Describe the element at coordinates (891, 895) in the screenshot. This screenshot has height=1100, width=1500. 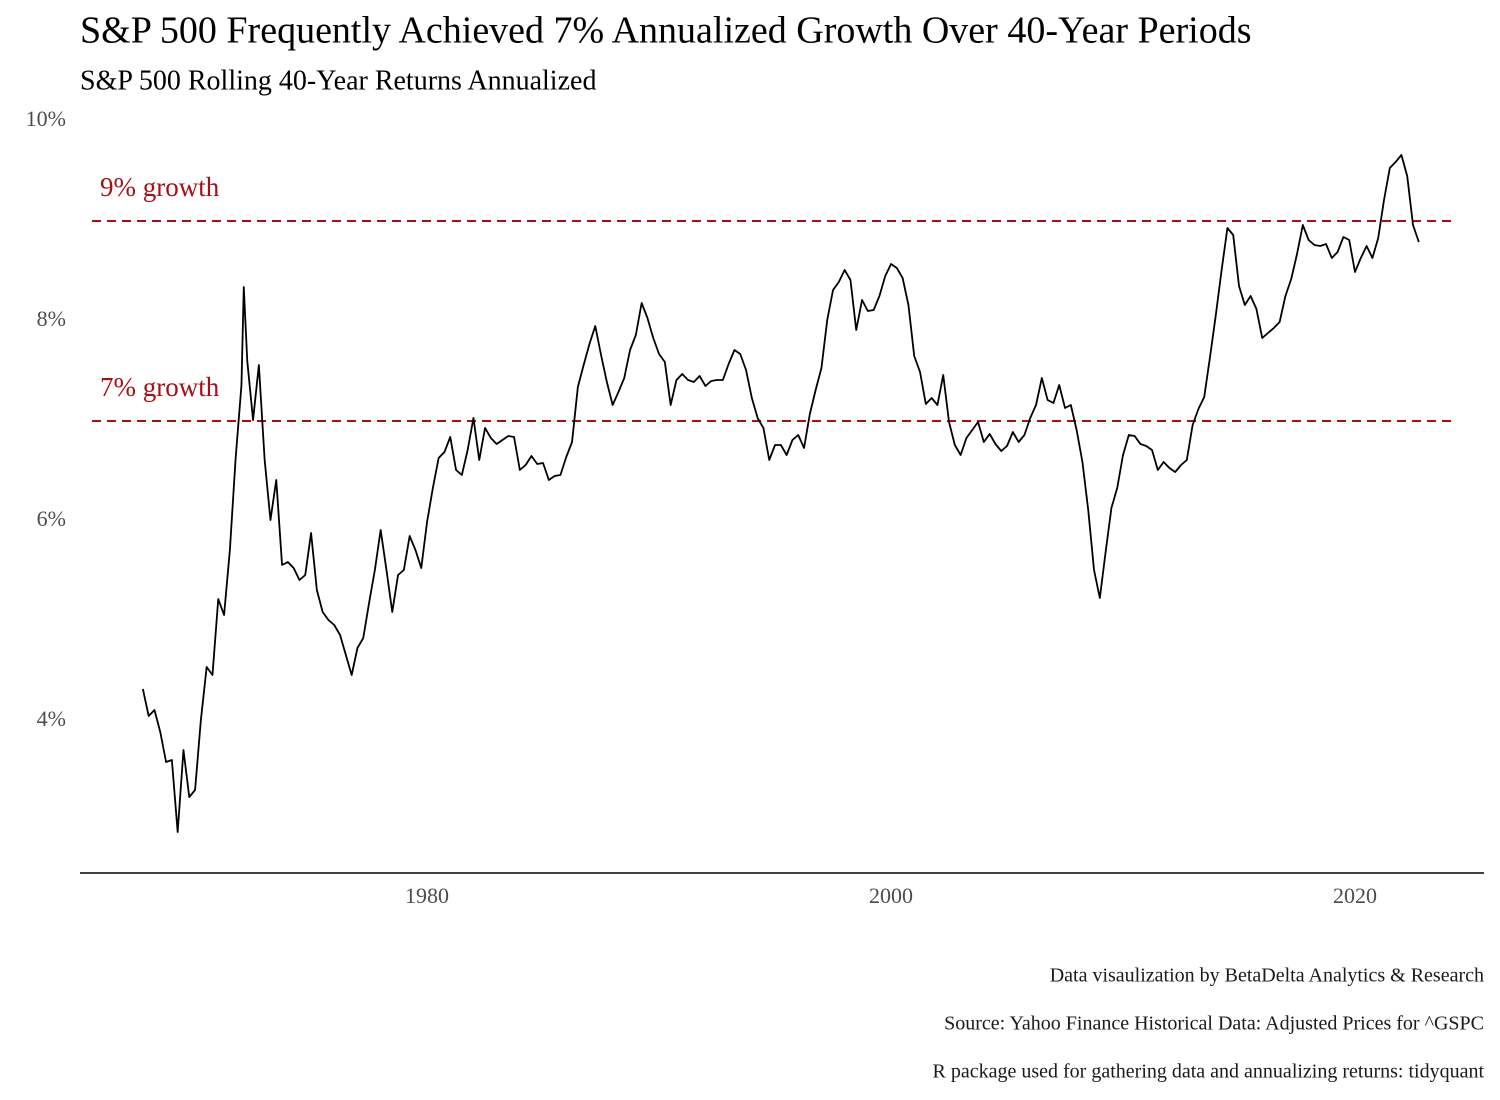
I see `x-tick-label: 2000` at that location.